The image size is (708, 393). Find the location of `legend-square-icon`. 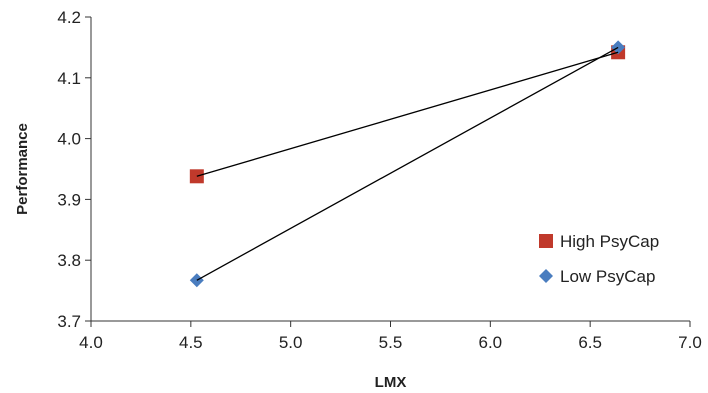

legend-square-icon is located at coordinates (546, 241).